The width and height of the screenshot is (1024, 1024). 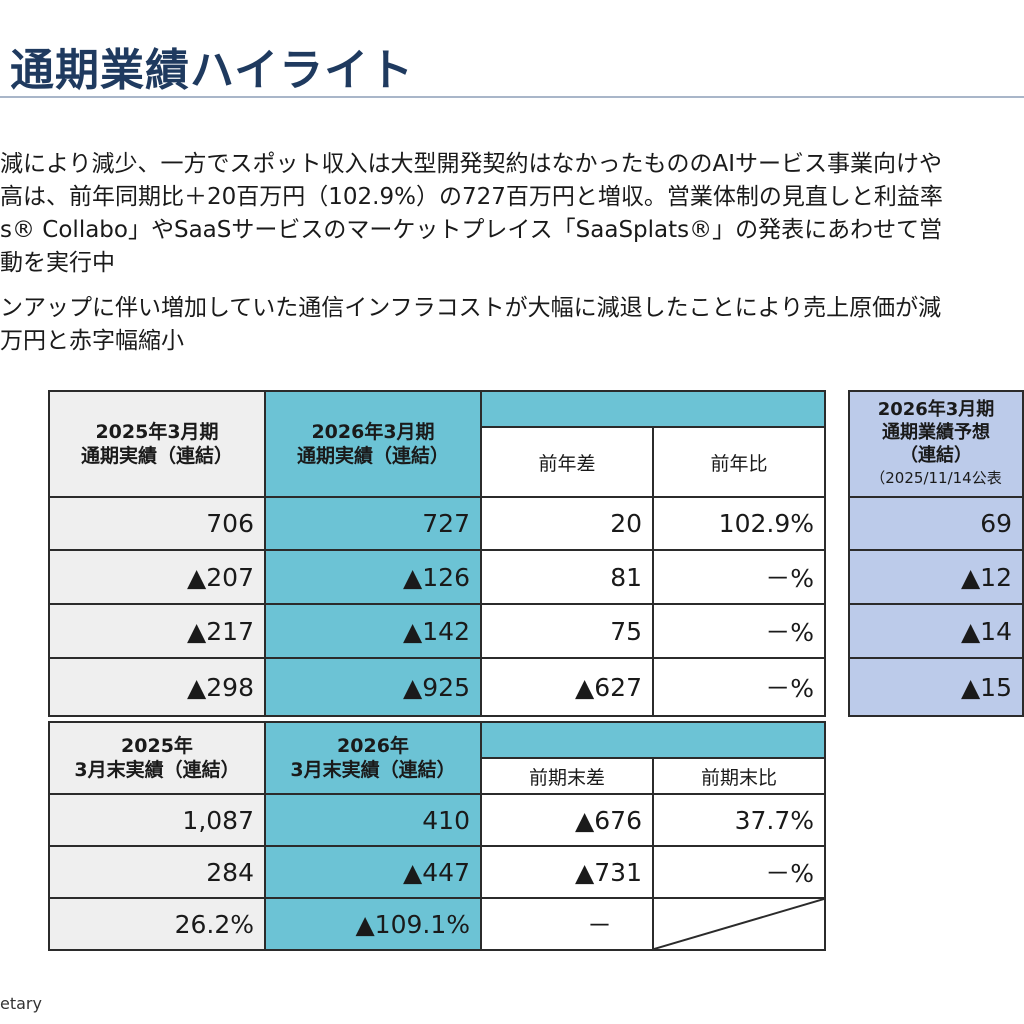 What do you see at coordinates (373, 523) in the screenshot?
I see `cell-curr: 727` at bounding box center [373, 523].